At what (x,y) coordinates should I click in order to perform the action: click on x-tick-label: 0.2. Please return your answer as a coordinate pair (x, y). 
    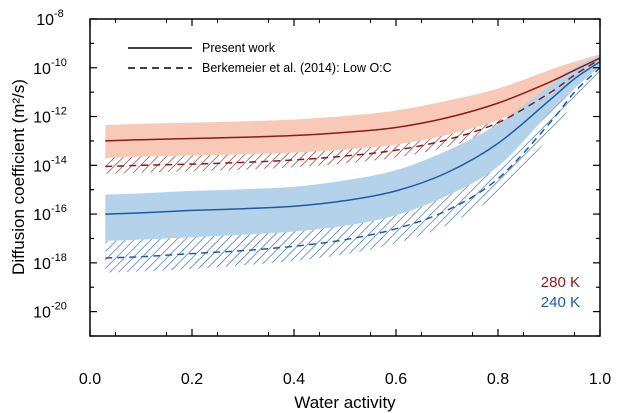
    Looking at the image, I should click on (192, 379).